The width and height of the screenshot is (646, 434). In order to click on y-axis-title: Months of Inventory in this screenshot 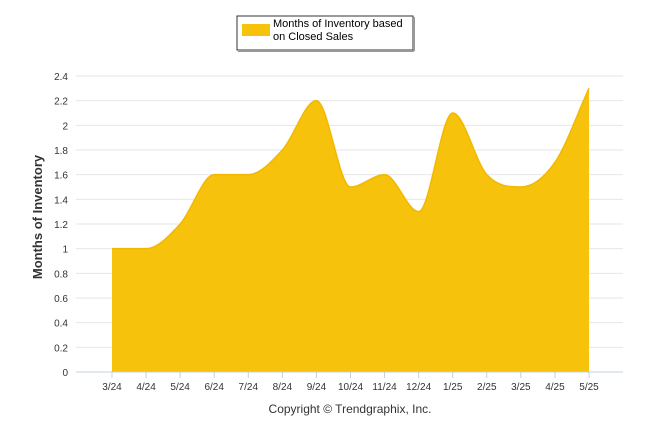, I will do `click(37, 216)`.